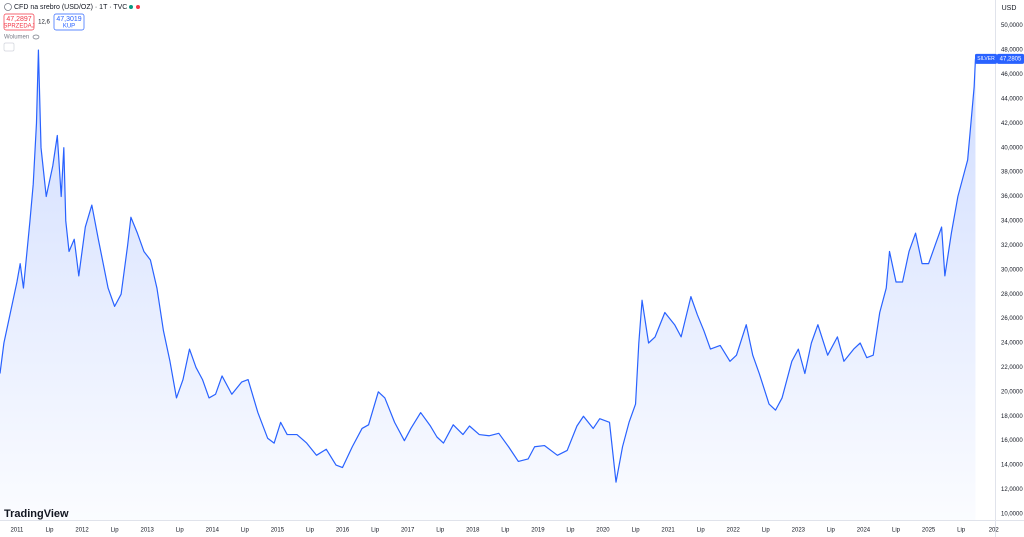  I want to click on y-tick-label: 44,0000, so click(1012, 99).